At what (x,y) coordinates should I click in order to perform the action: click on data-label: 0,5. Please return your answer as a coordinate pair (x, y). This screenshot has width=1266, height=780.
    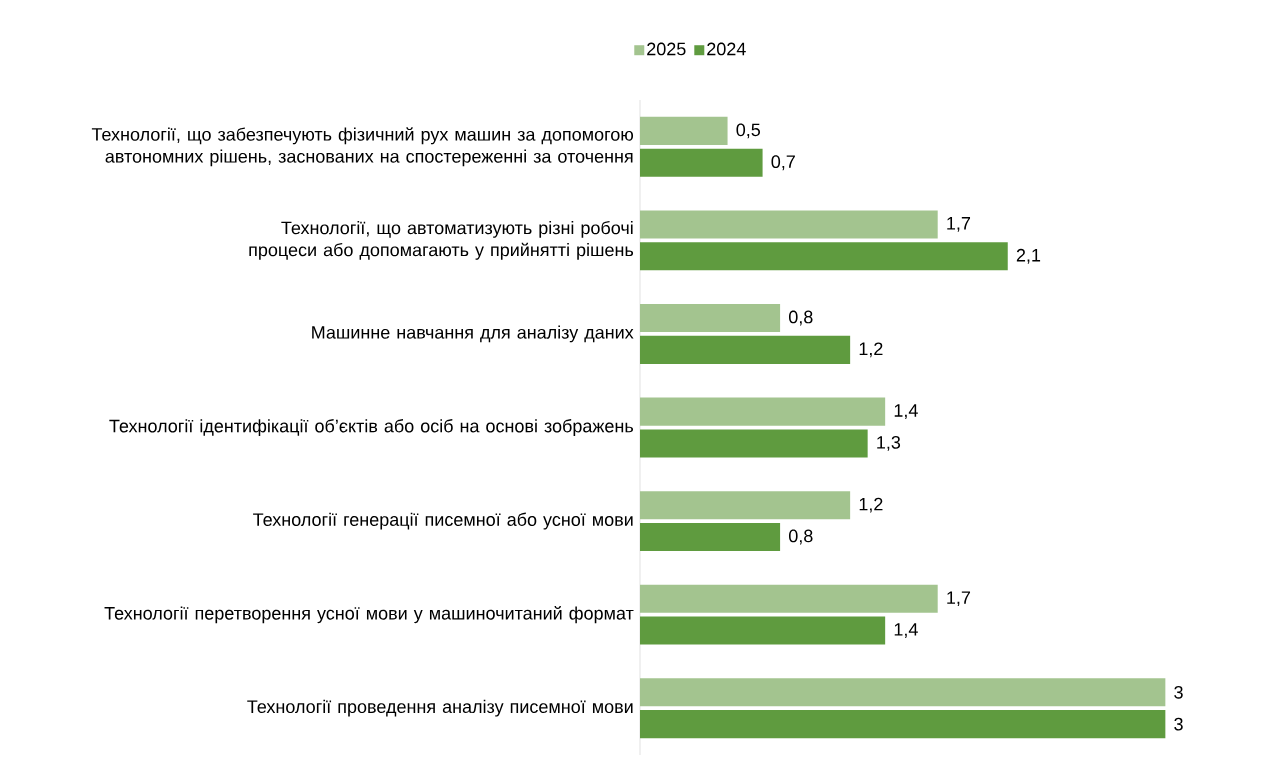
    Looking at the image, I should click on (748, 131).